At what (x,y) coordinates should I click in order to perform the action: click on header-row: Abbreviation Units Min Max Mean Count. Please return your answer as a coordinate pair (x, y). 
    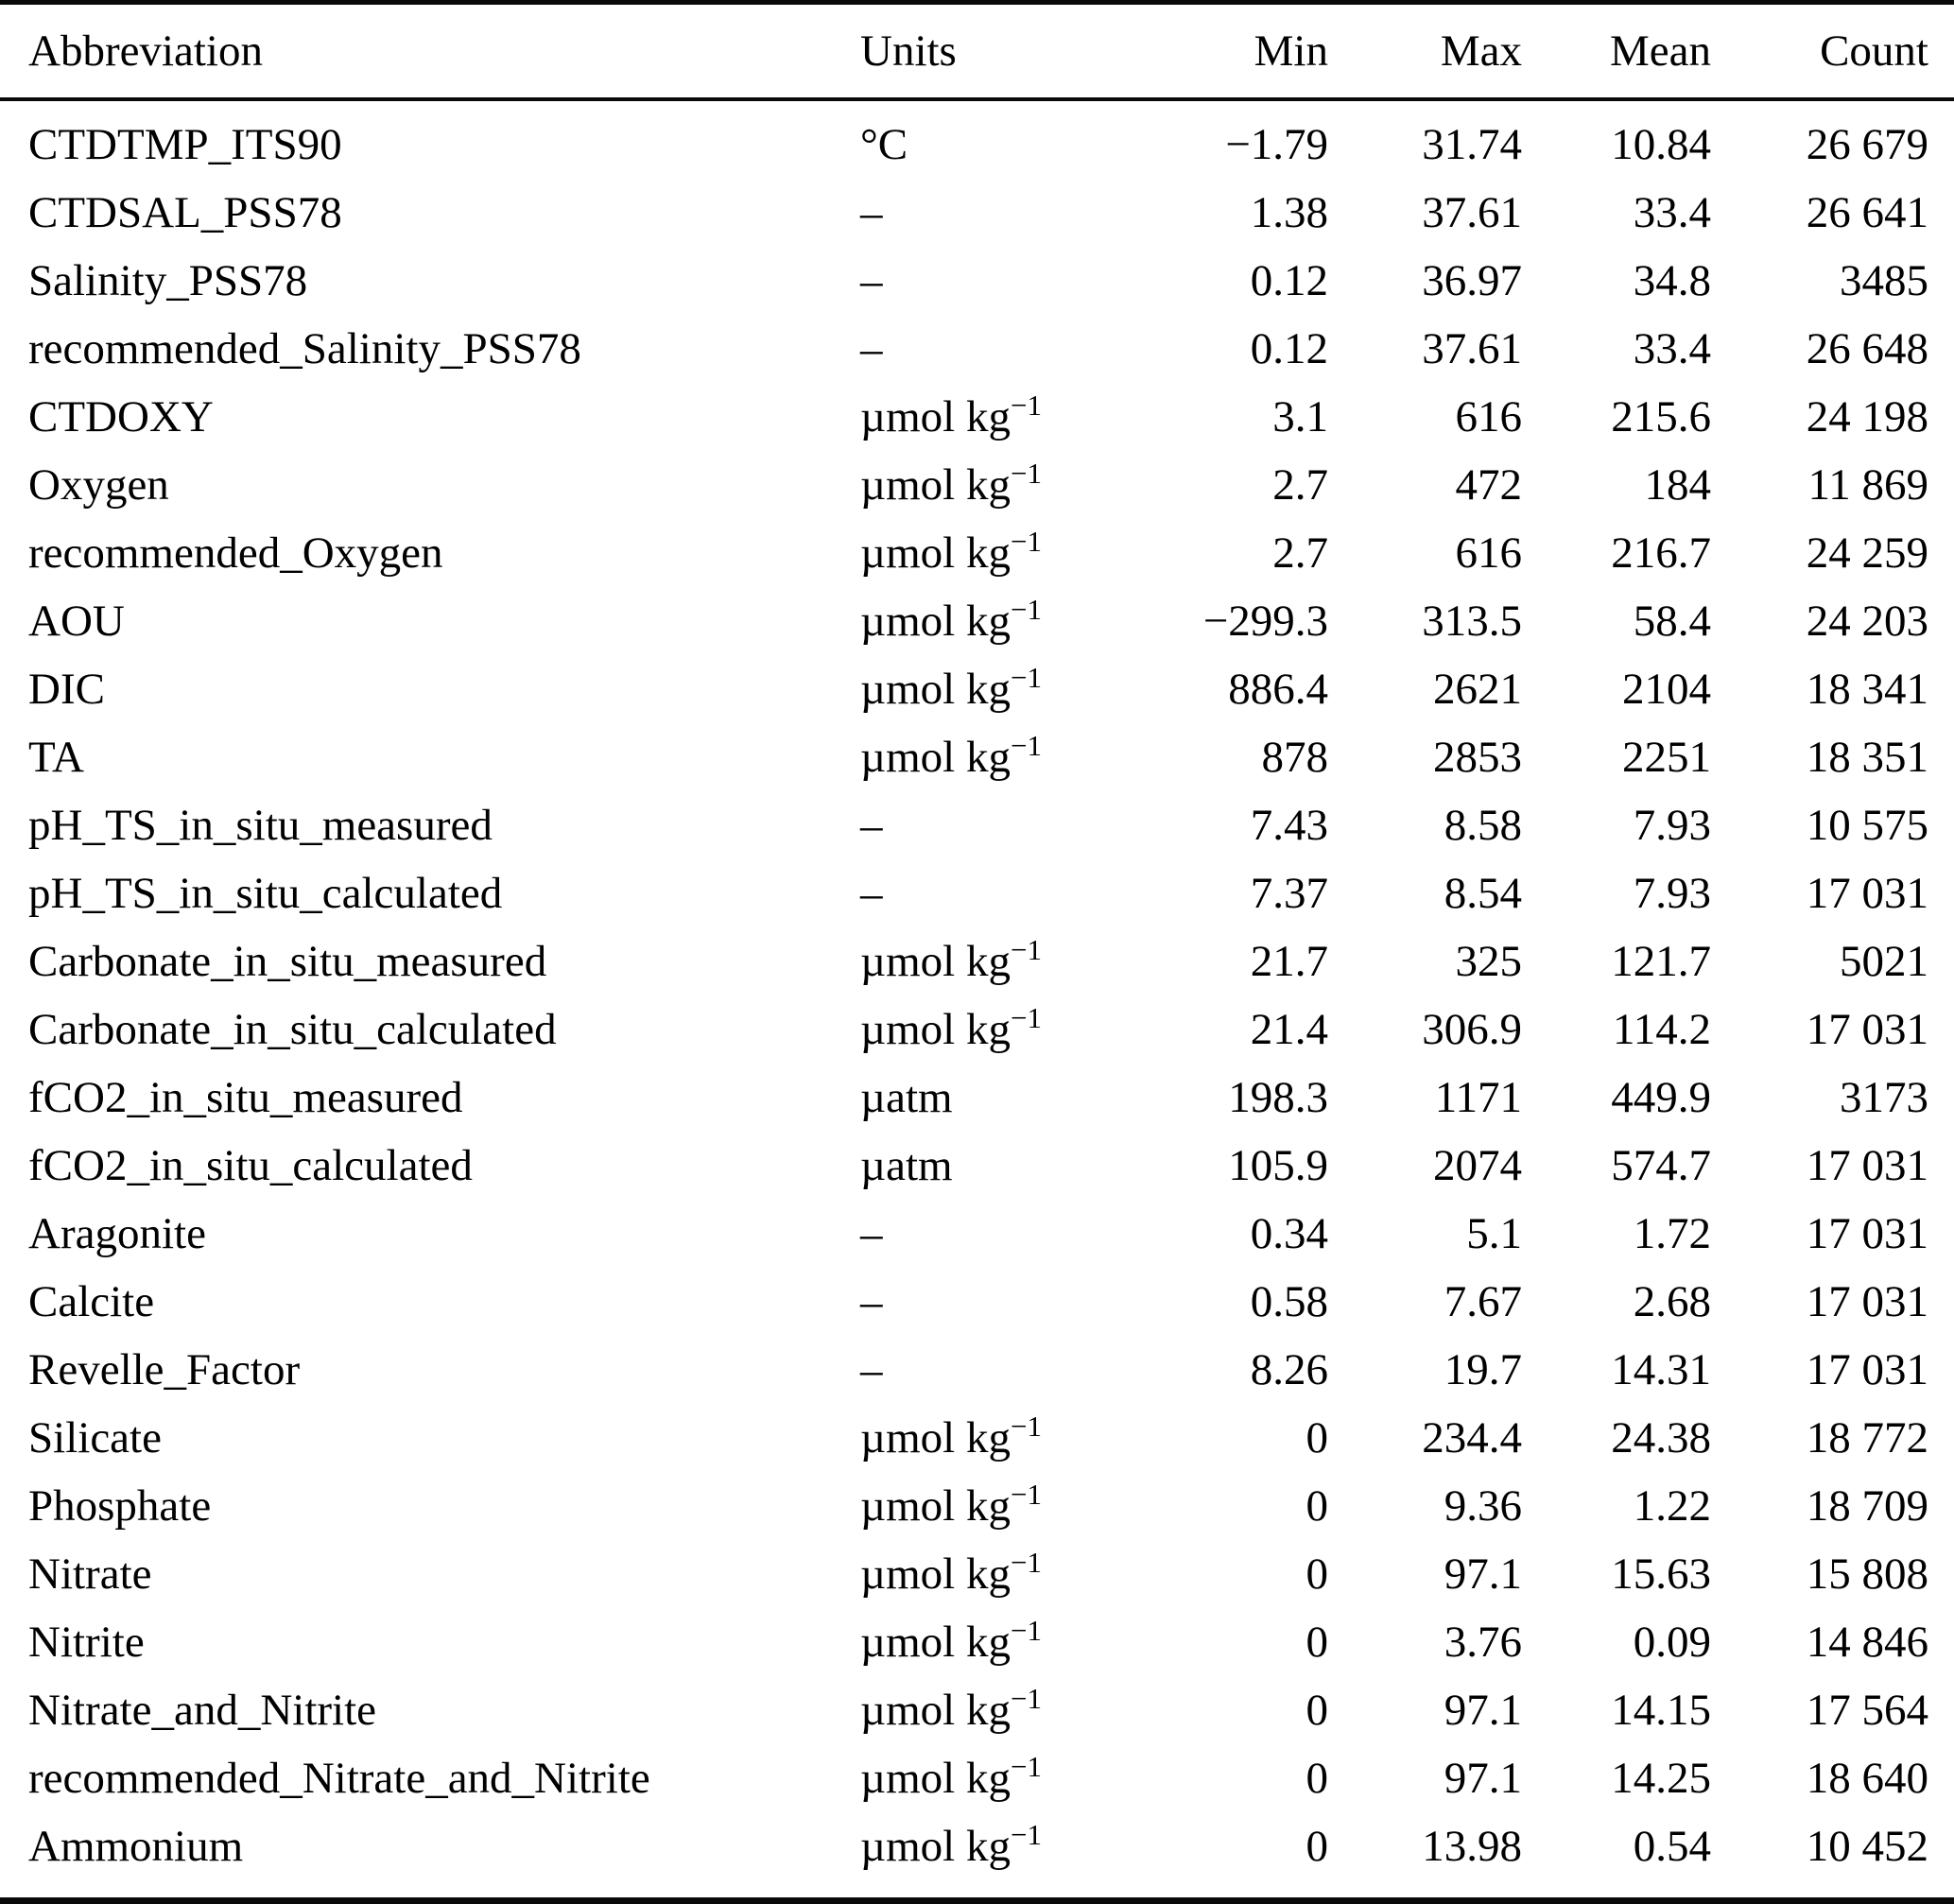
    Looking at the image, I should click on (977, 51).